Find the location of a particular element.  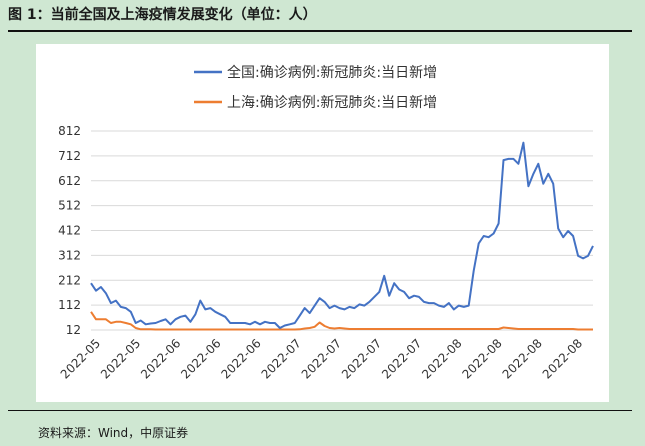

y-tick-label: 212 is located at coordinates (69, 280).